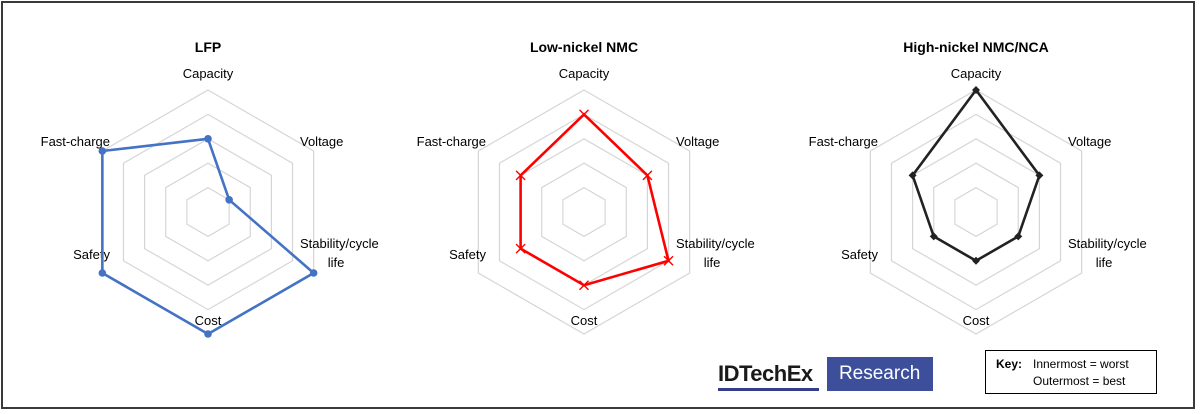 Image resolution: width=1200 pixels, height=414 pixels. Describe the element at coordinates (879, 374) in the screenshot. I see `logo-research-text: Research` at that location.